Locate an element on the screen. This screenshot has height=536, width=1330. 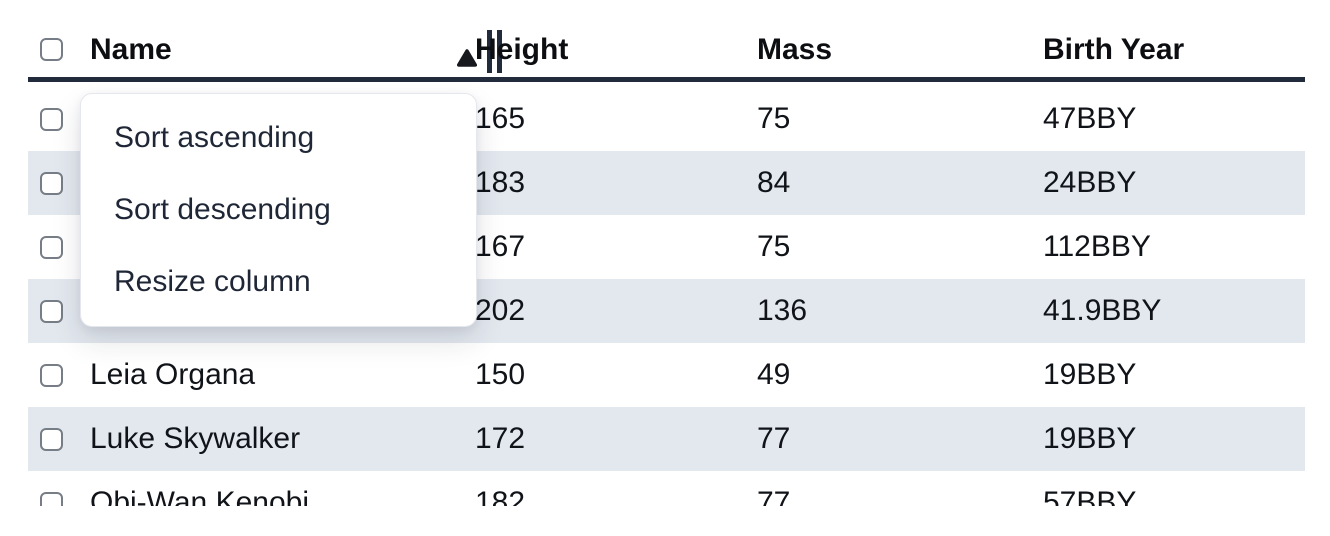
cell-birth-year: 47BBY is located at coordinates (1090, 118).